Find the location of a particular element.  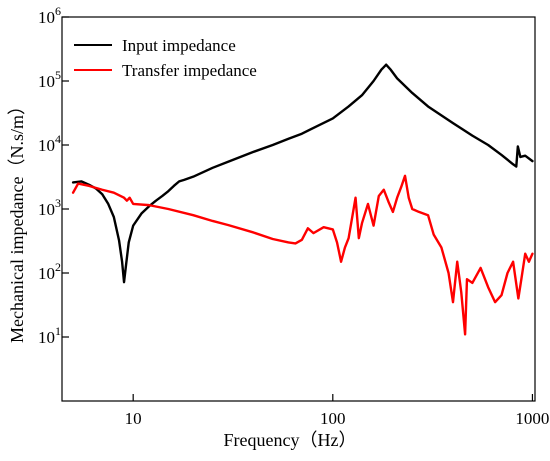

y-tick-label: 10⁶ is located at coordinates (49, 15).